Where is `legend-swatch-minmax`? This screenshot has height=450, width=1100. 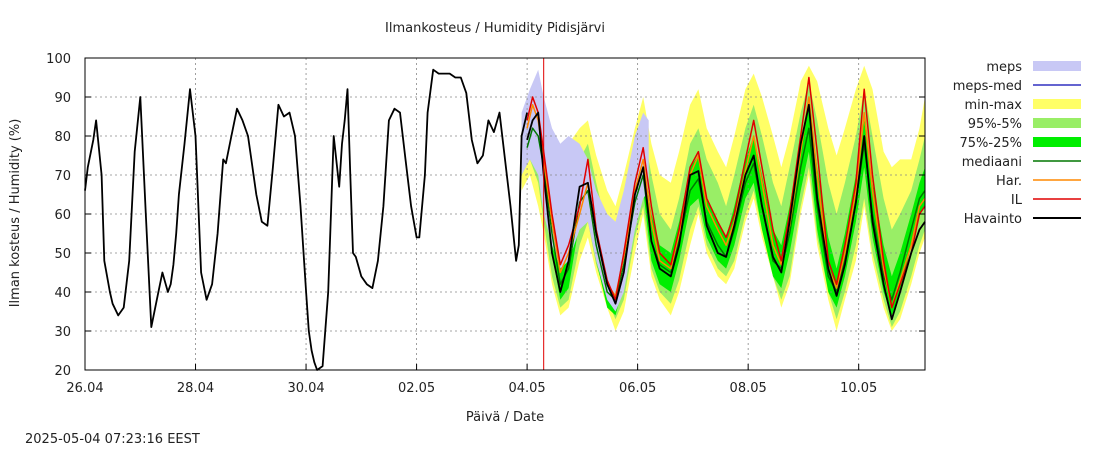
legend-swatch-minmax is located at coordinates (1057, 104).